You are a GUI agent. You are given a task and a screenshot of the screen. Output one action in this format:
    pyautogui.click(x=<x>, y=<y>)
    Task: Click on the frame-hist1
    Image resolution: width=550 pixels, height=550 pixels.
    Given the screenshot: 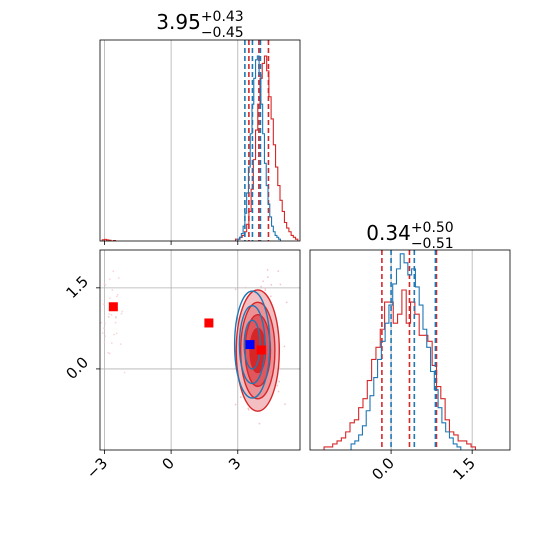 What is the action you would take?
    pyautogui.click(x=200, y=140)
    